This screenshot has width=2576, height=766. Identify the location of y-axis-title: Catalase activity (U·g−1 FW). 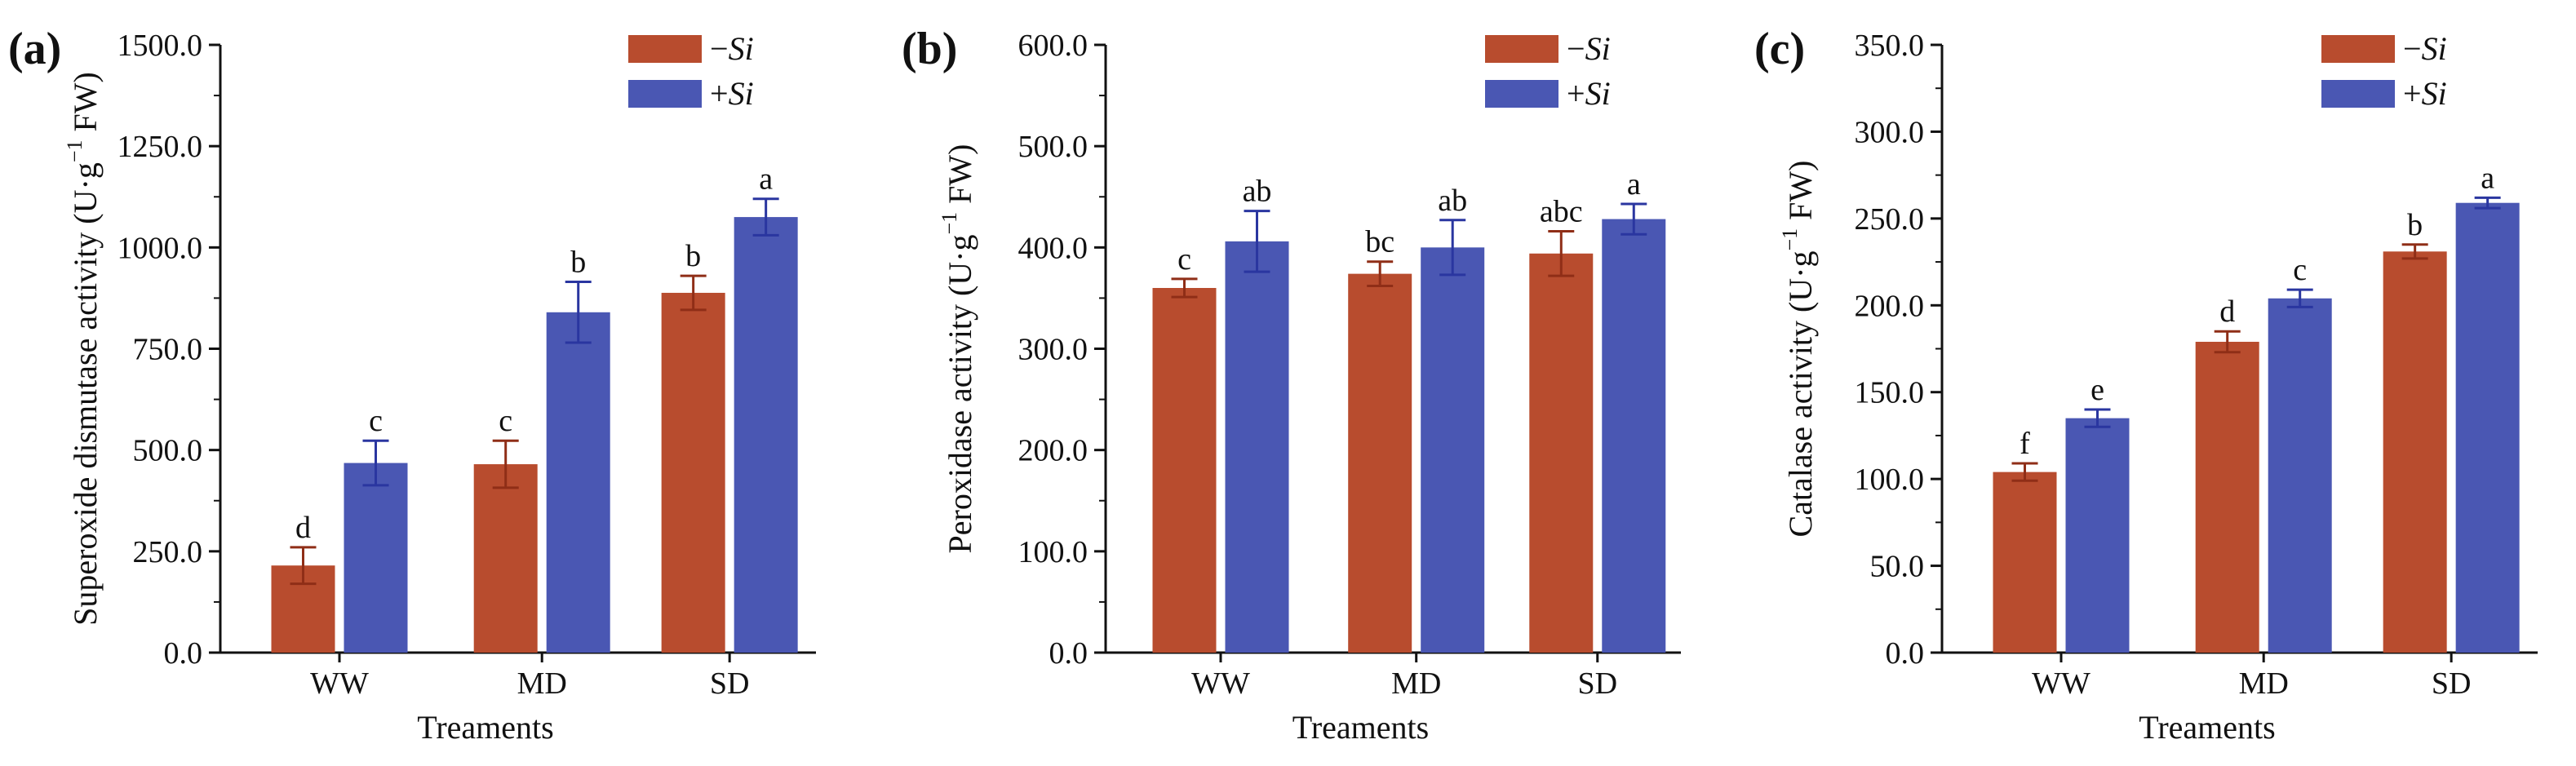
(1798, 349).